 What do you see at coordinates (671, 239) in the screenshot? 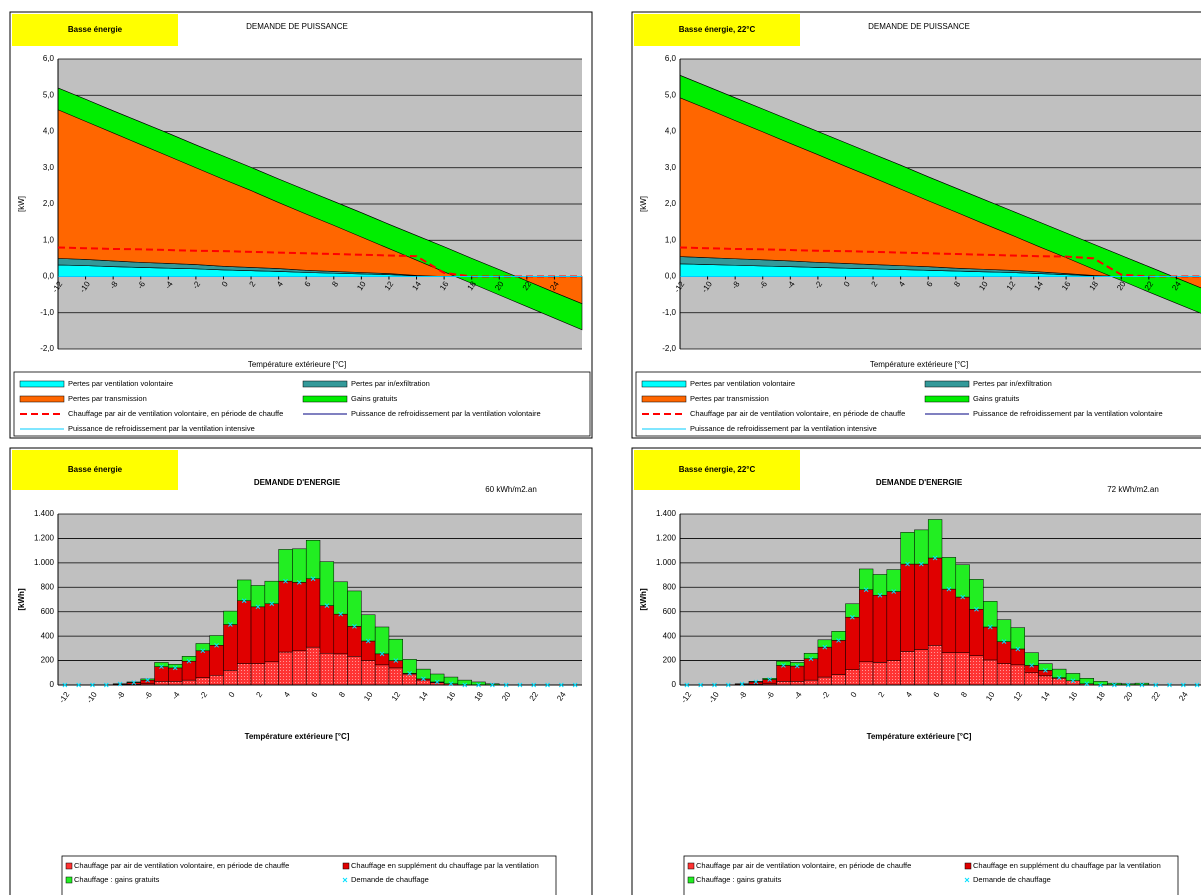
I see `y-tick-label: 1,0` at bounding box center [671, 239].